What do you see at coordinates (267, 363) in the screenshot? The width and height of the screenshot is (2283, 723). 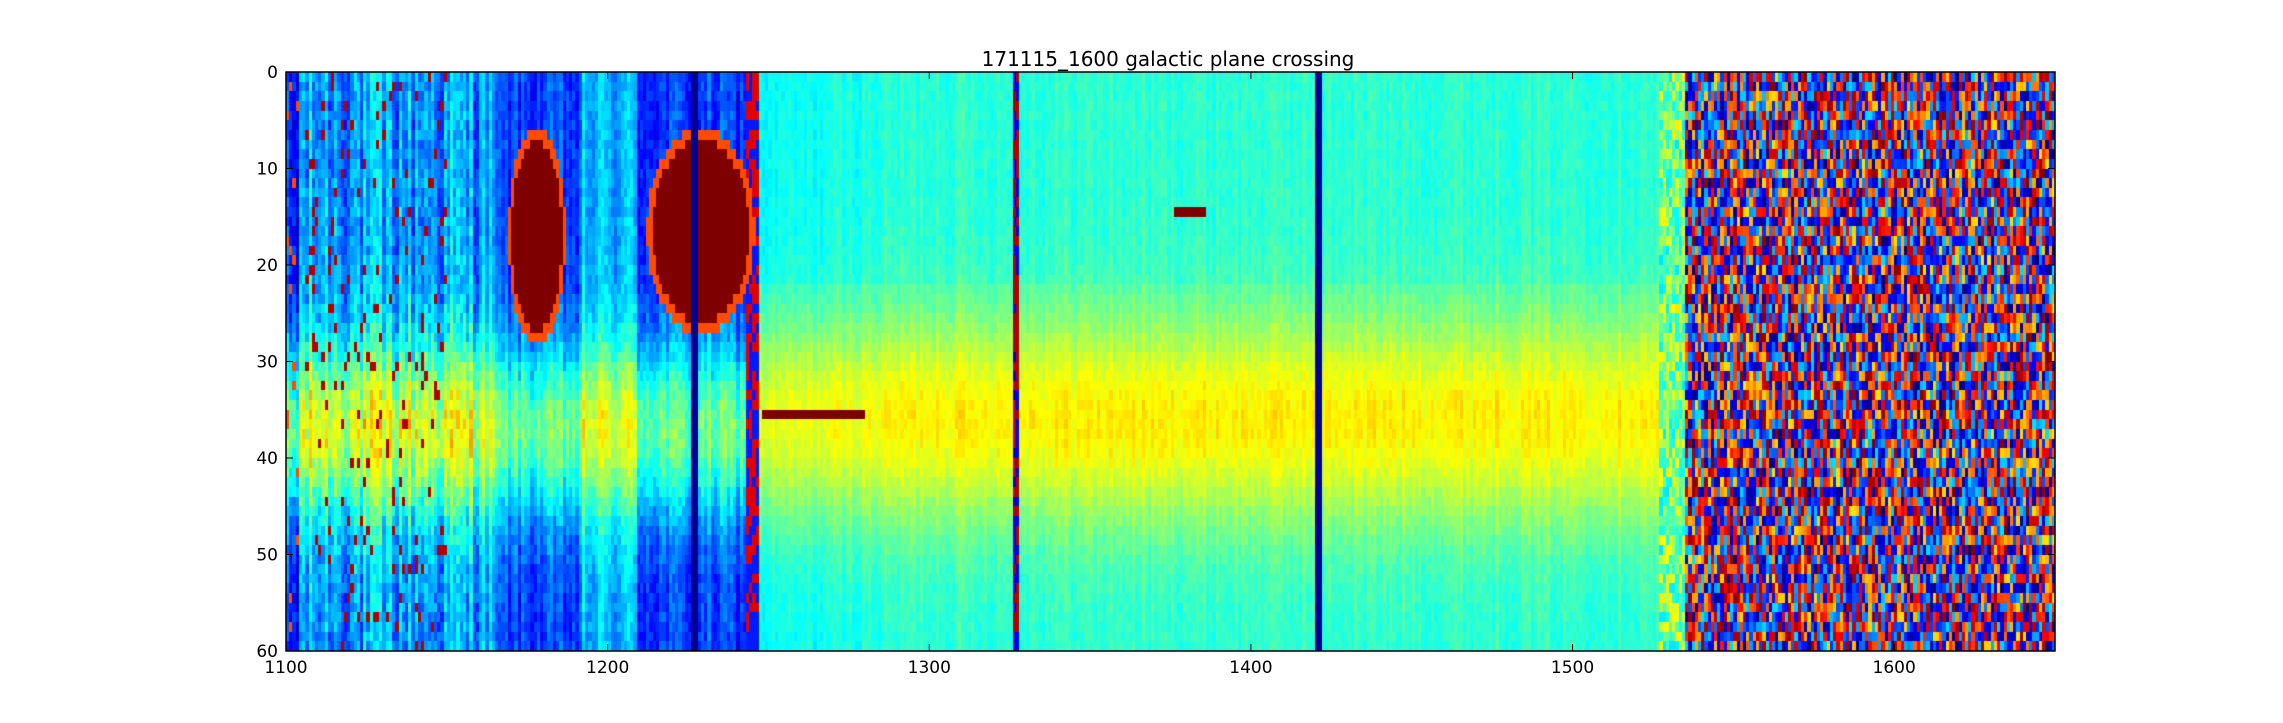 I see `y-tick-label: 30` at bounding box center [267, 363].